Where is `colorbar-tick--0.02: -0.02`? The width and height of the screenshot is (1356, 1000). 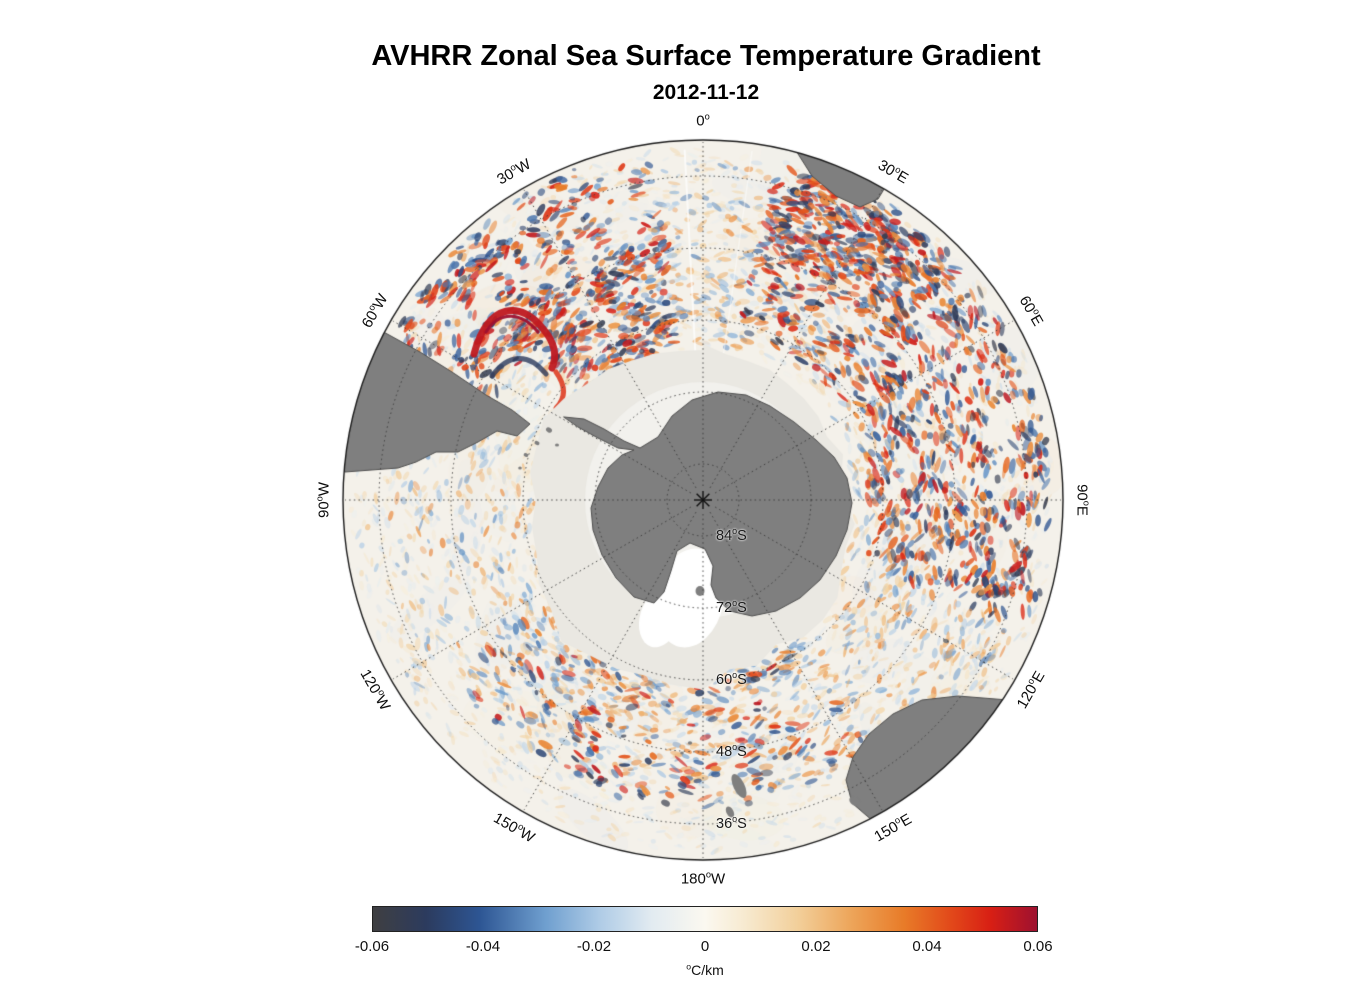
colorbar-tick--0.02: -0.02 is located at coordinates (594, 946).